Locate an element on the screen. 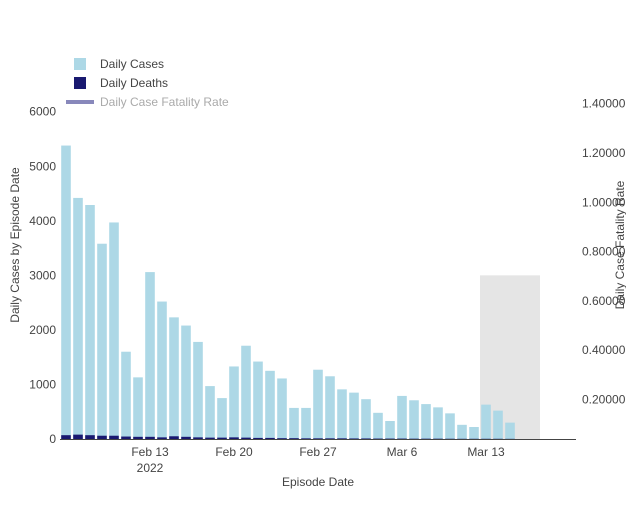  y2-tick-label: 1.40000 is located at coordinates (604, 104).